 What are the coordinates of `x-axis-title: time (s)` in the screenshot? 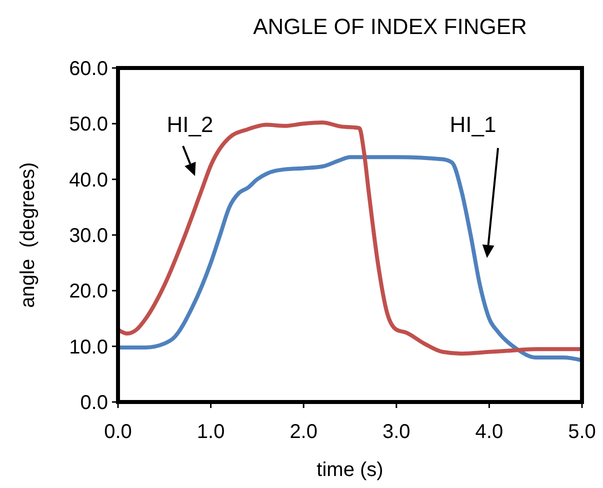 It's located at (350, 470).